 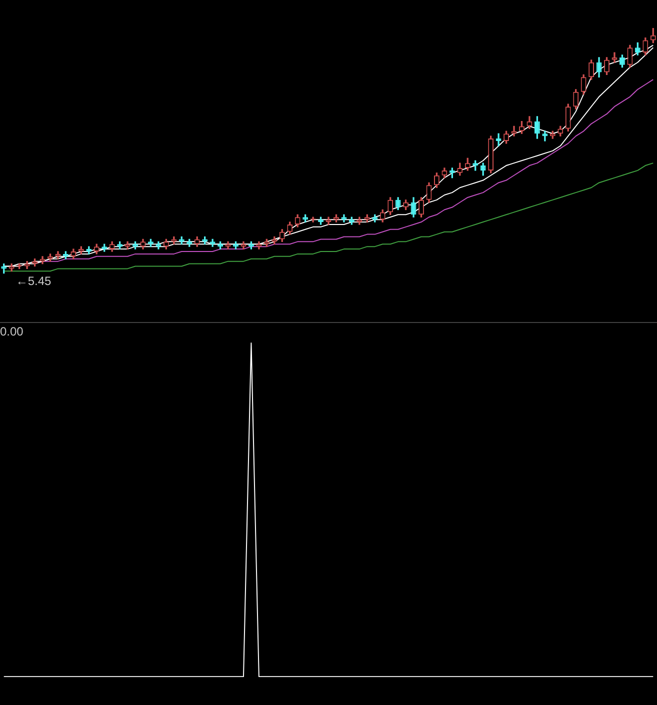 What do you see at coordinates (34, 281) in the screenshot?
I see `annotation: ←5.45` at bounding box center [34, 281].